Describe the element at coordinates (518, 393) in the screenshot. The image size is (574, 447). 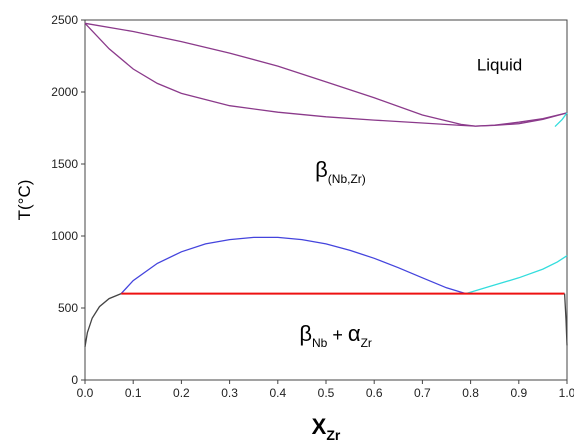
I see `x-tick-label: 0.9` at that location.